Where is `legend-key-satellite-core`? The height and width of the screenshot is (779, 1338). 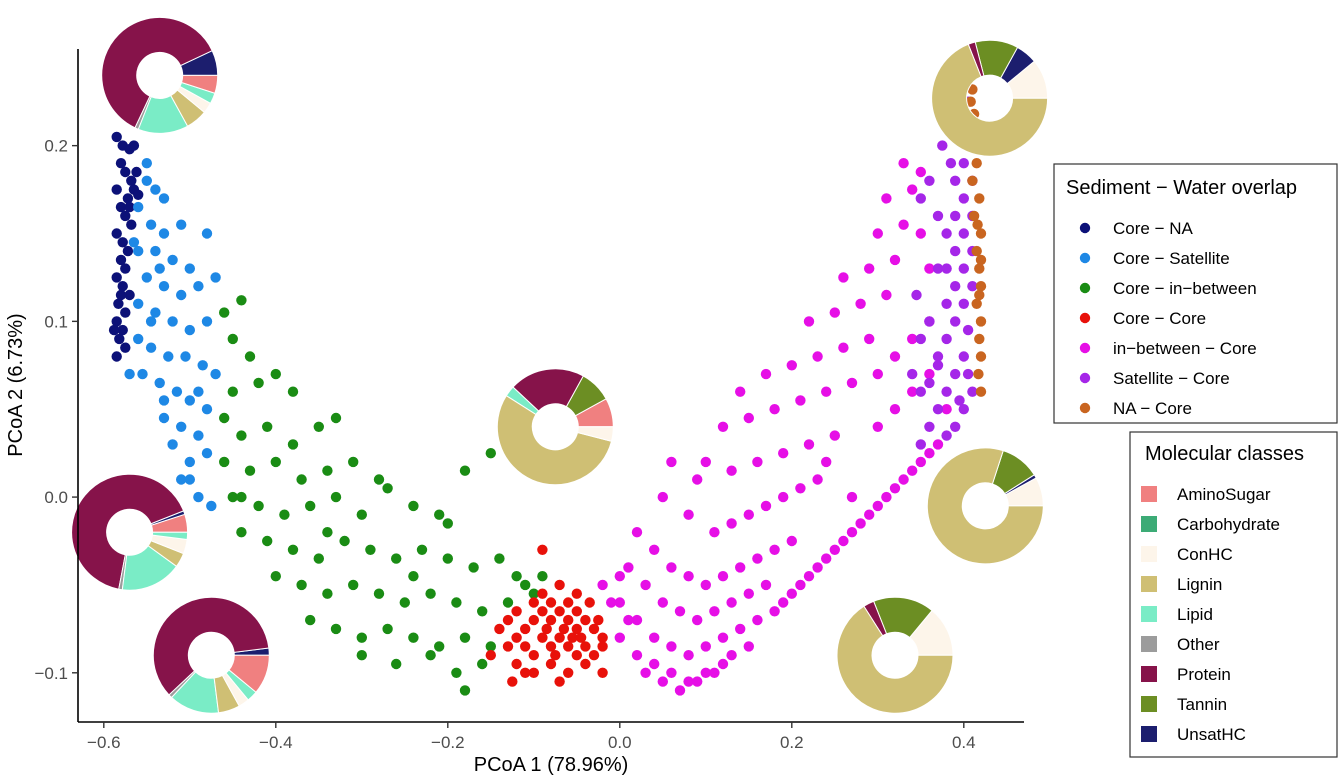
legend-key-satellite-core is located at coordinates (1085, 378).